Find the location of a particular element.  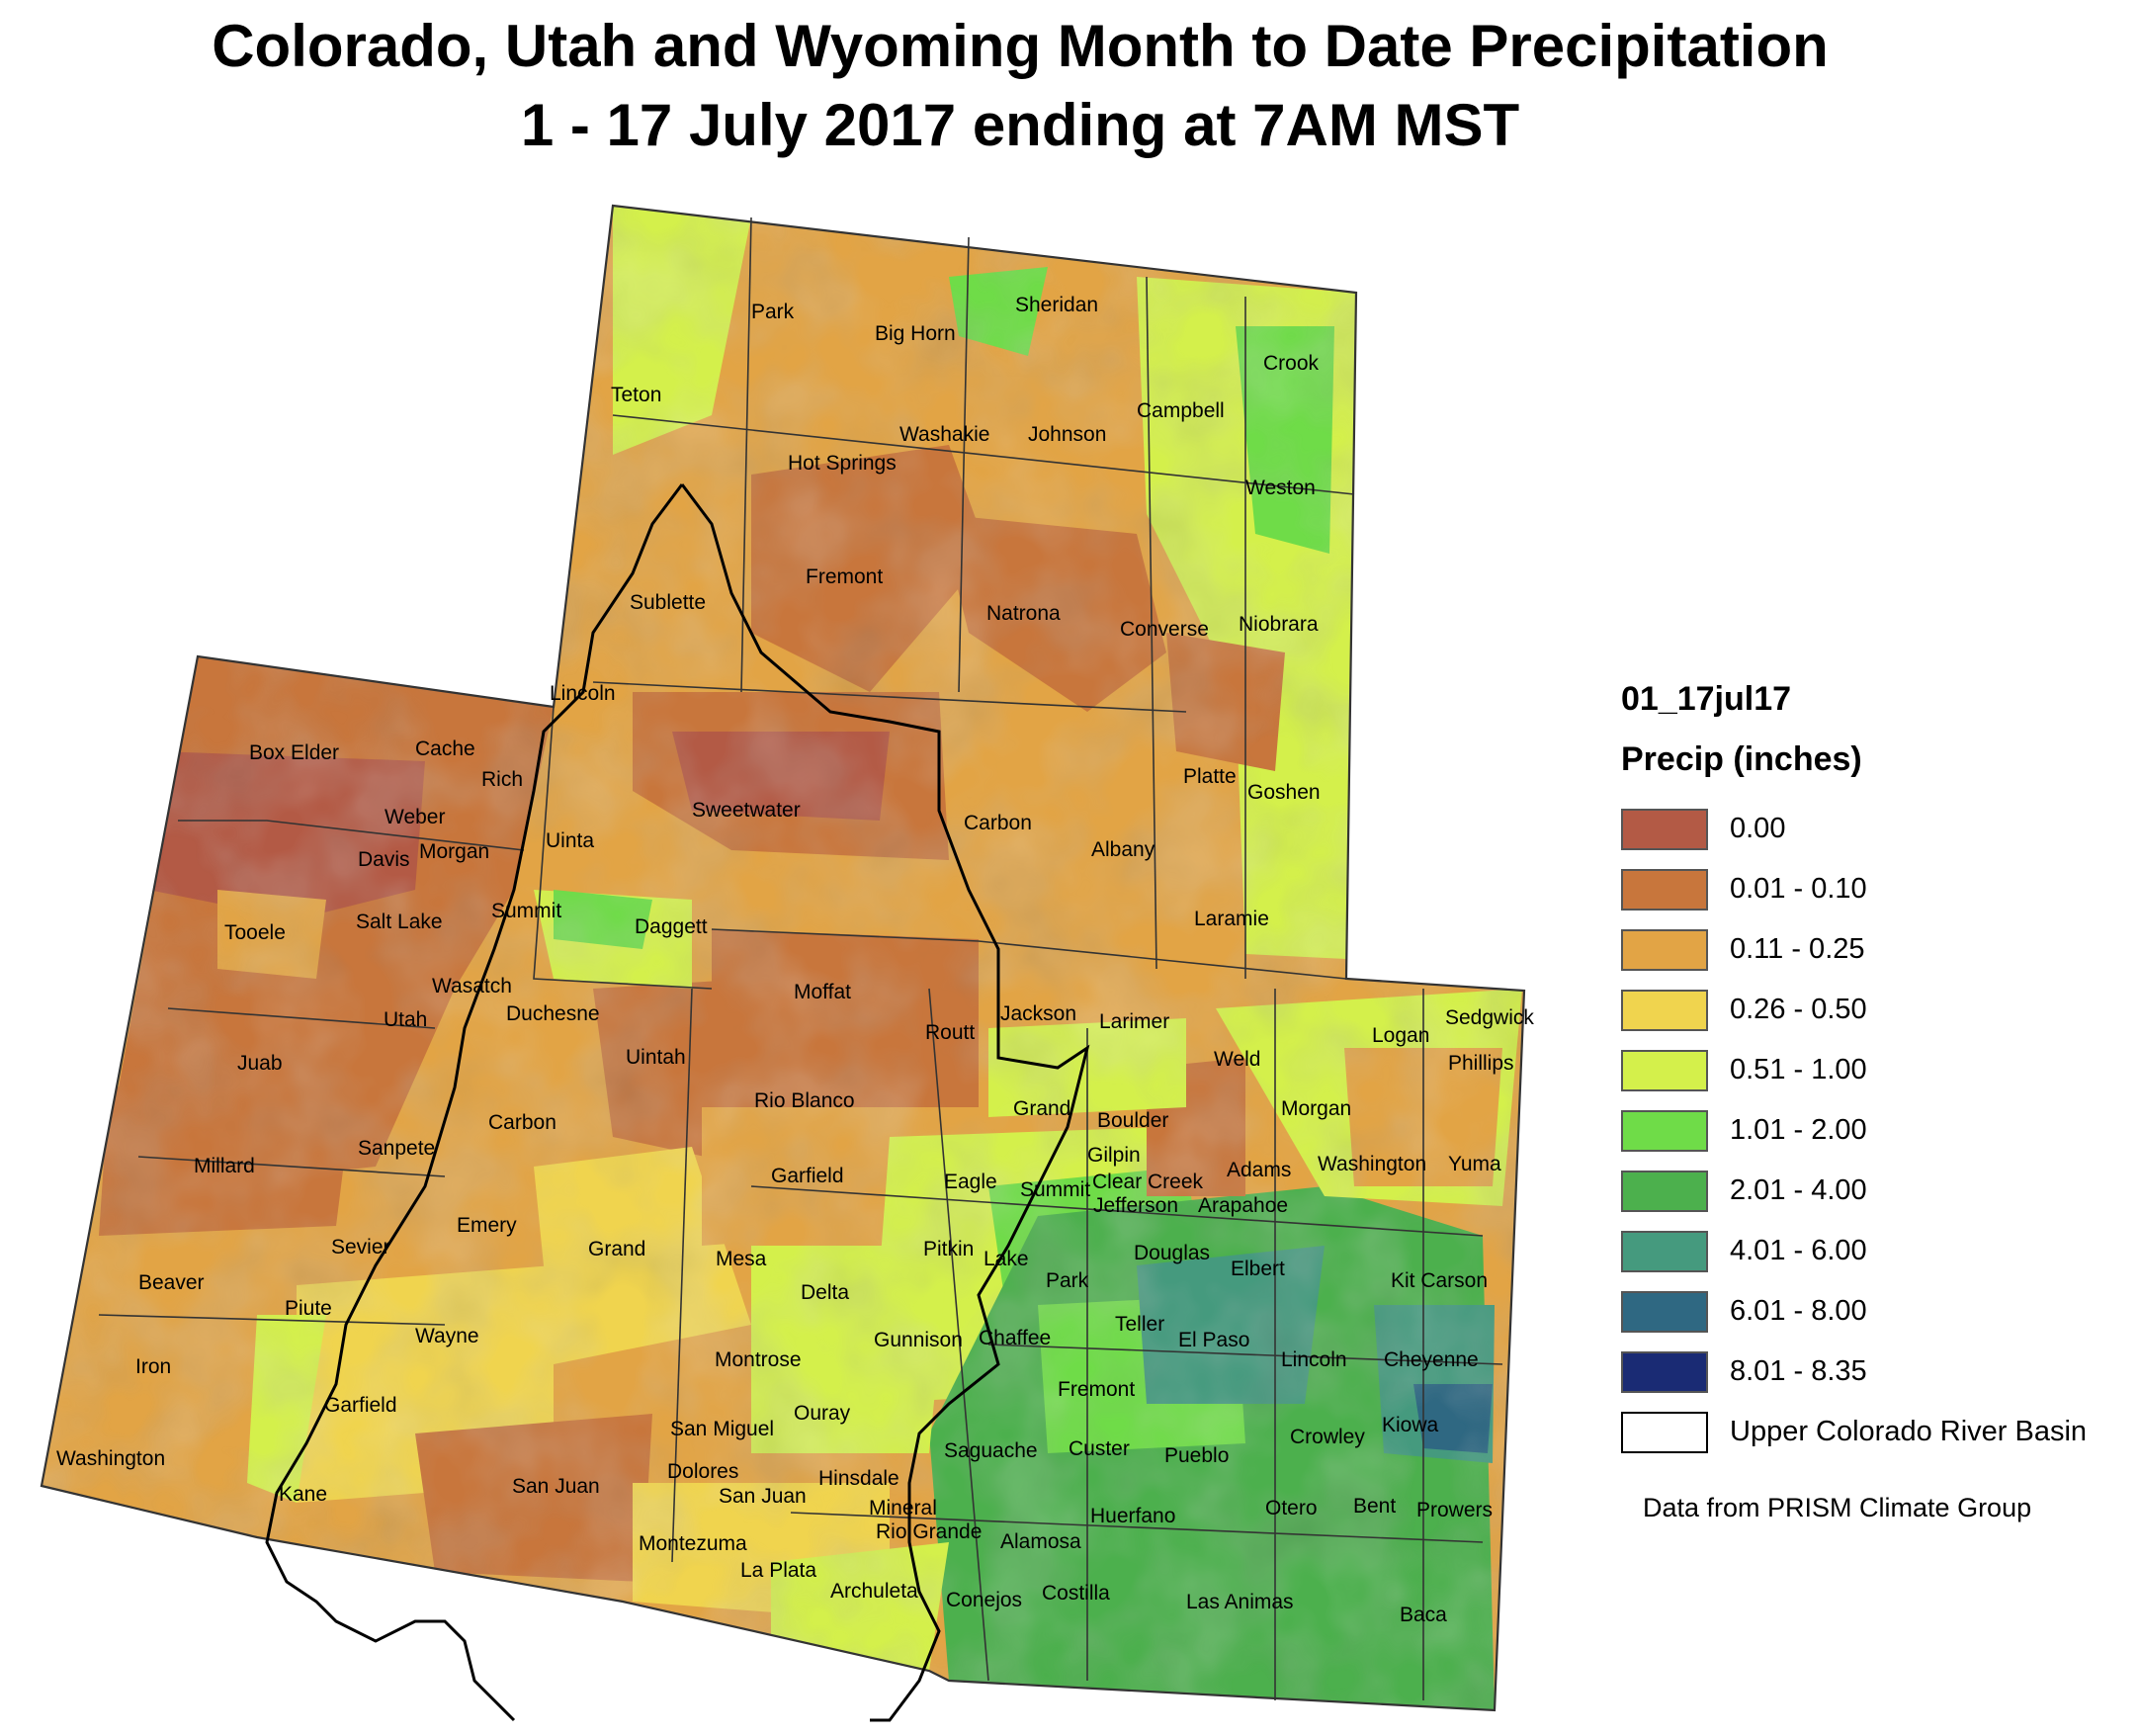

county-label: Las Animas is located at coordinates (1240, 1602).